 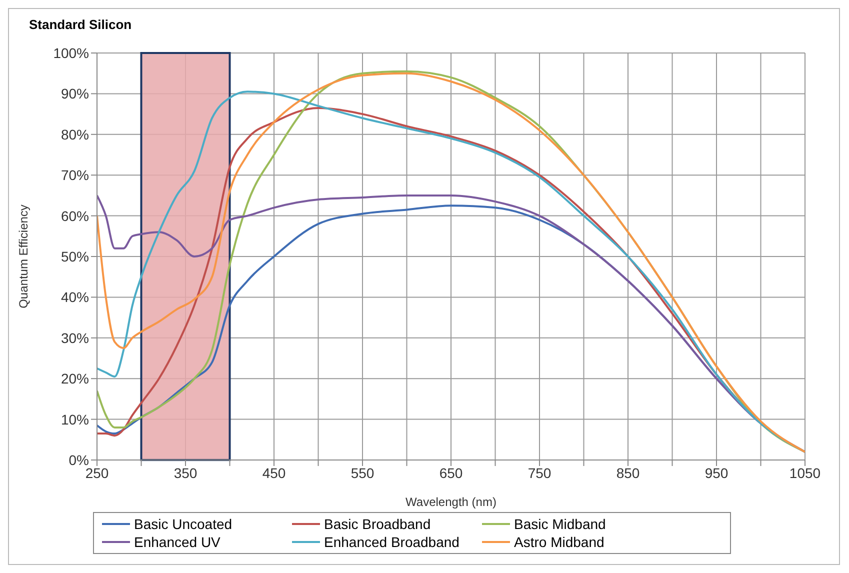 What do you see at coordinates (74, 378) in the screenshot?
I see `y-tick-label: 20%` at bounding box center [74, 378].